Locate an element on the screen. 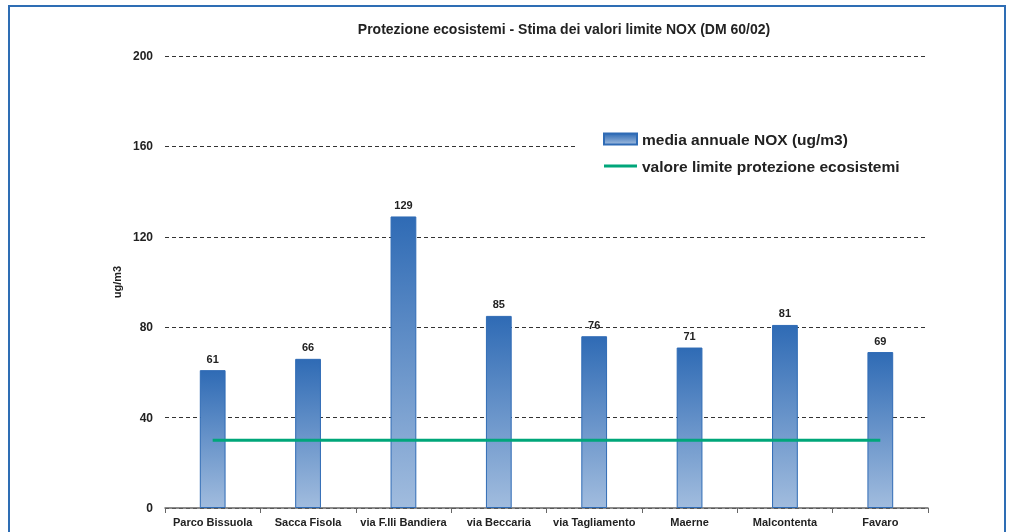  chart-title: Protezione ecosistemi - Stima dei valori limite NOX (DM 60/02) is located at coordinates (564, 29).